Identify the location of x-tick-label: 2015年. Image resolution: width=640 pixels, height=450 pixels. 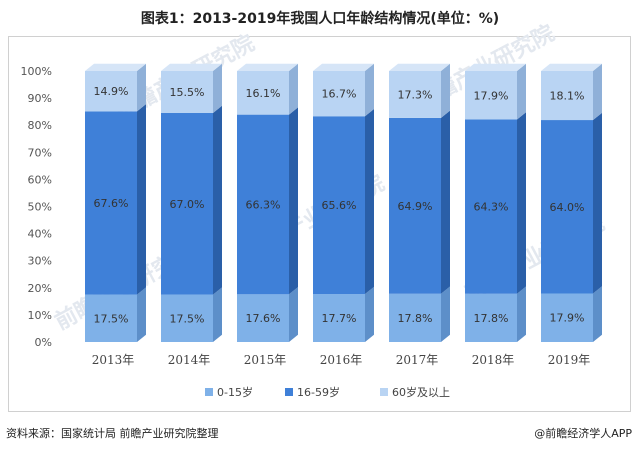
(265, 360).